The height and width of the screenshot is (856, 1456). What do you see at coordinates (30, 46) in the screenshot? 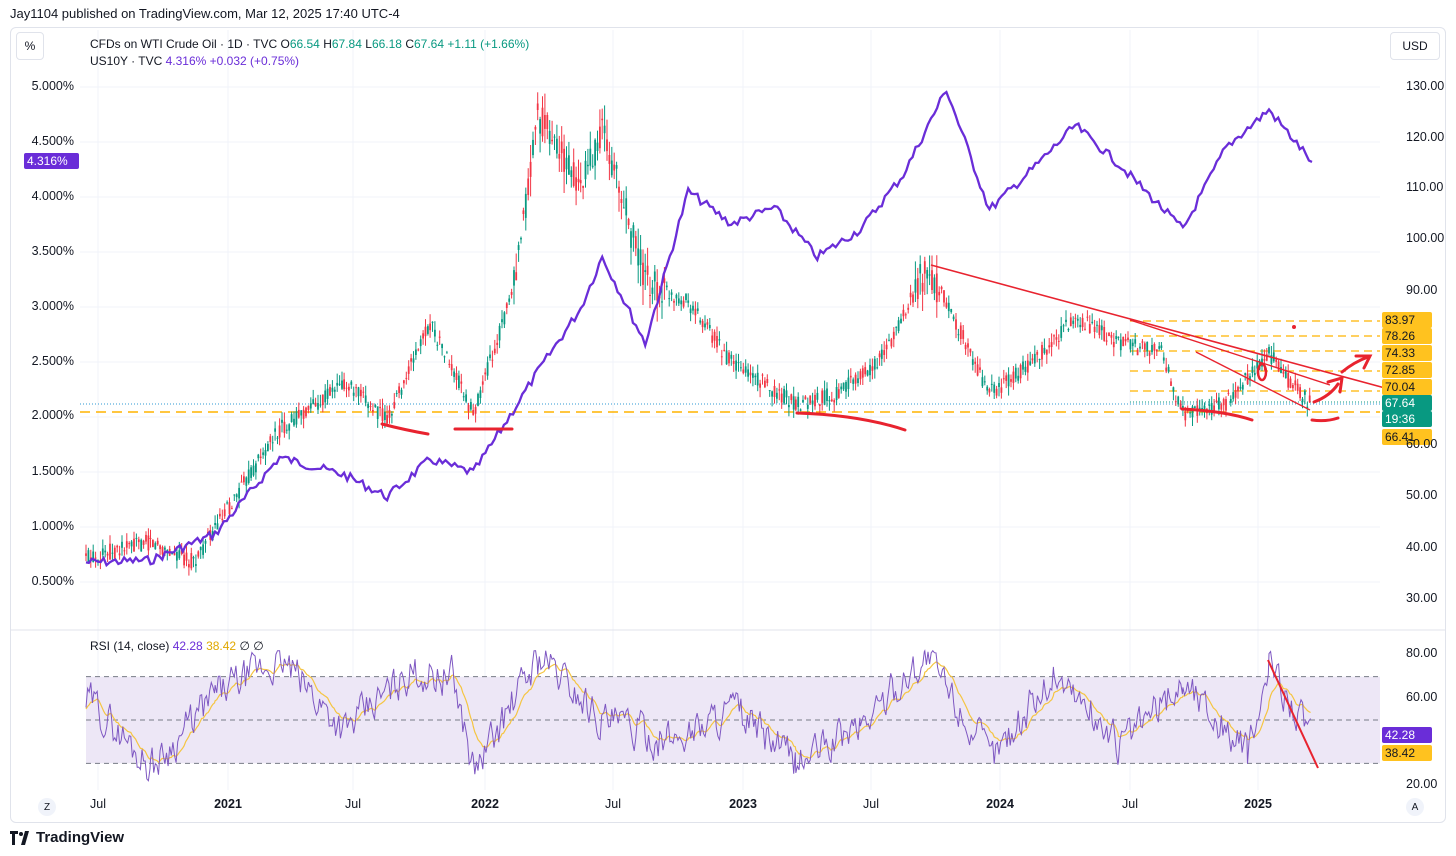
I see `percent-scale-button: %` at bounding box center [30, 46].